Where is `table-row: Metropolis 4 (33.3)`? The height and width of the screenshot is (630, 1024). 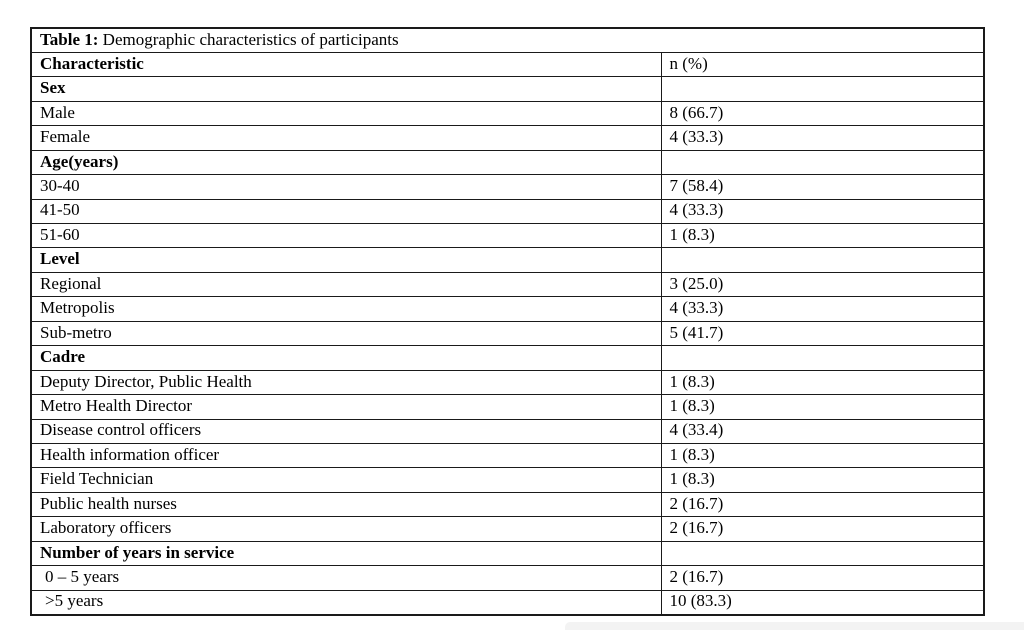
table-row: Metropolis 4 (33.3) is located at coordinates (507, 309).